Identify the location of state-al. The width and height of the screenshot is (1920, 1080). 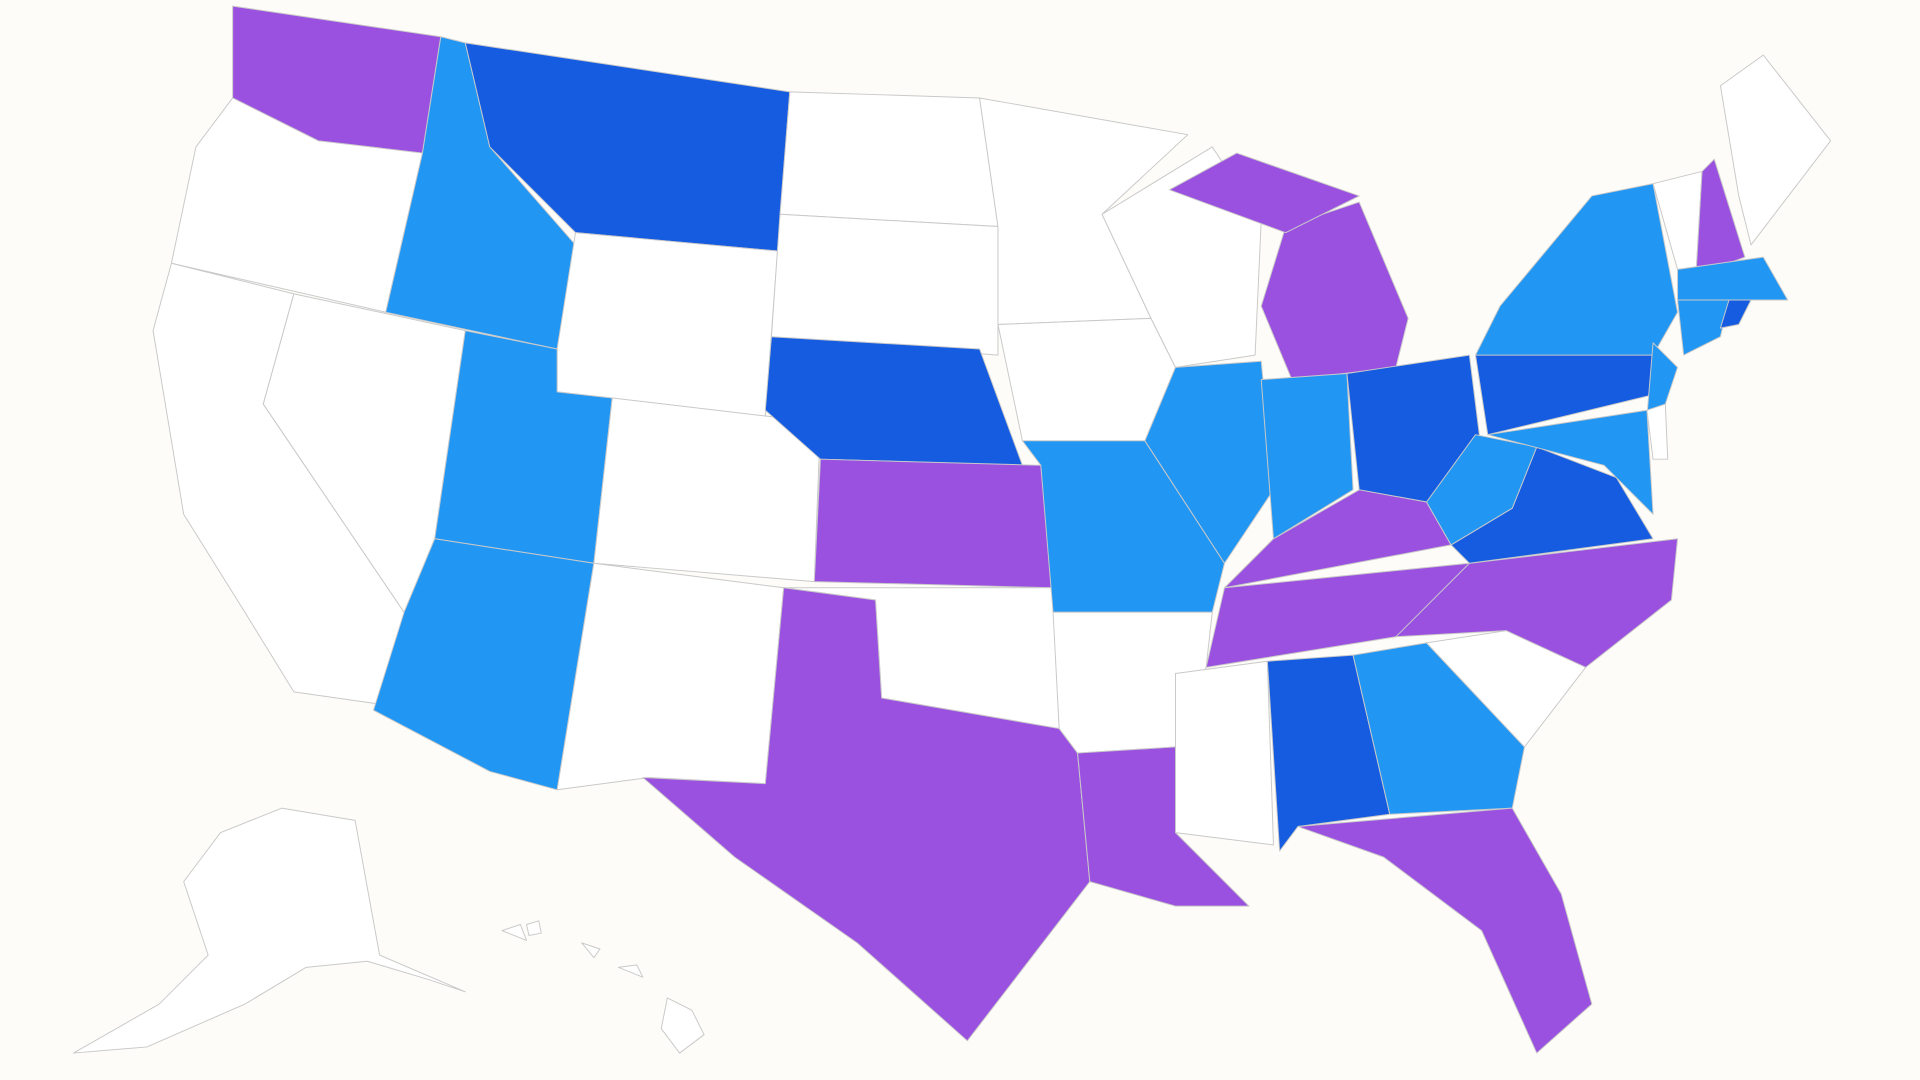
(1328, 753).